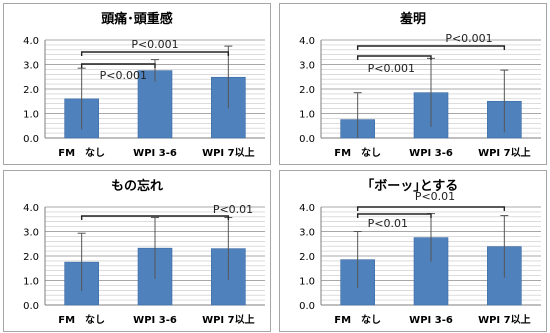 Image resolution: width=550 pixels, height=333 pixels. Describe the element at coordinates (413, 186) in the screenshot. I see `chart-title: ｢ボーッ｣とする` at that location.